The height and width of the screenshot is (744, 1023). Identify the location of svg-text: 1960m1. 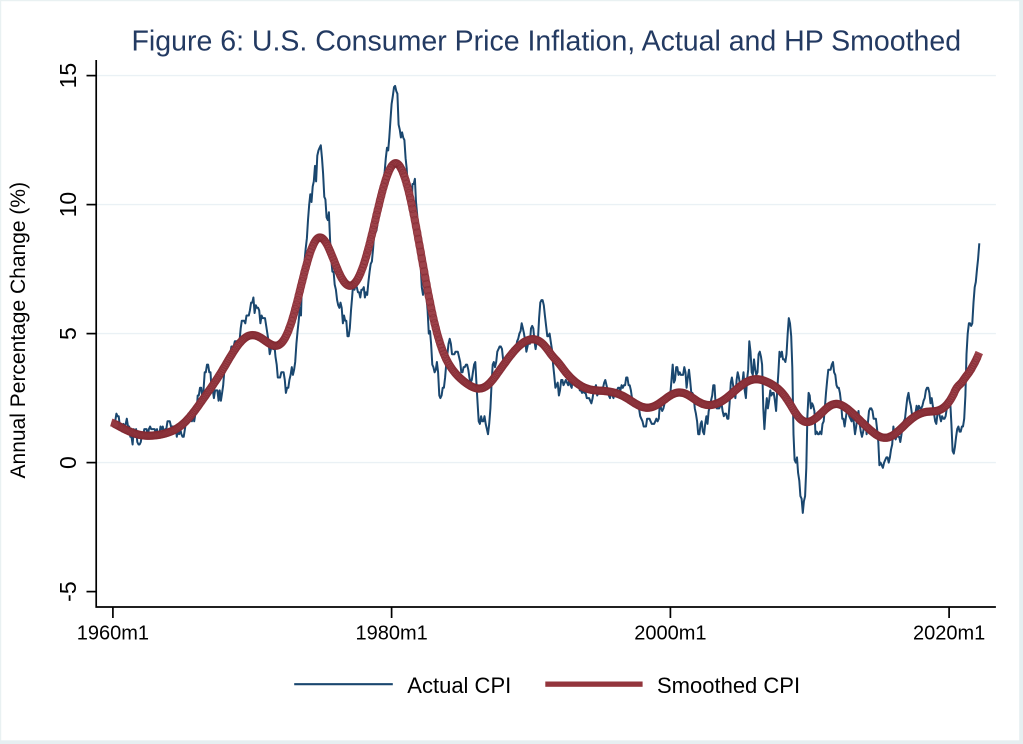
(113, 634).